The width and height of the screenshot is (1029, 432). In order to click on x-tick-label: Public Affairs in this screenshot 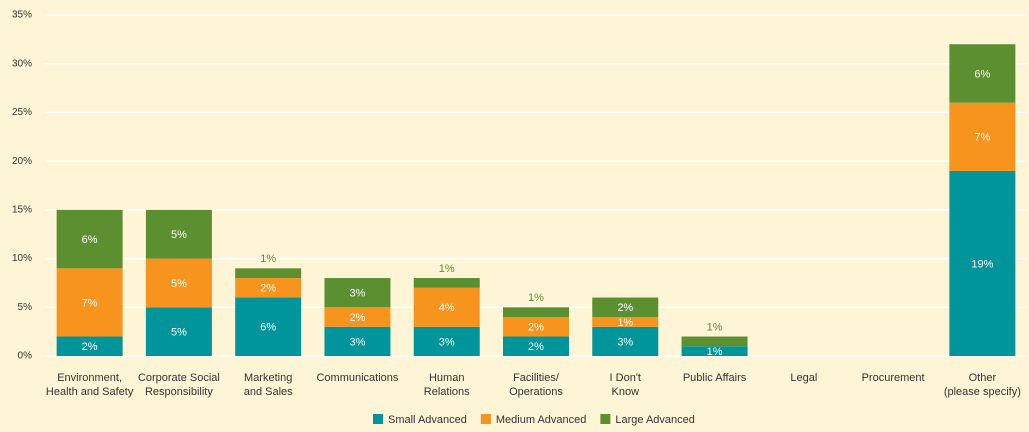, I will do `click(715, 378)`.